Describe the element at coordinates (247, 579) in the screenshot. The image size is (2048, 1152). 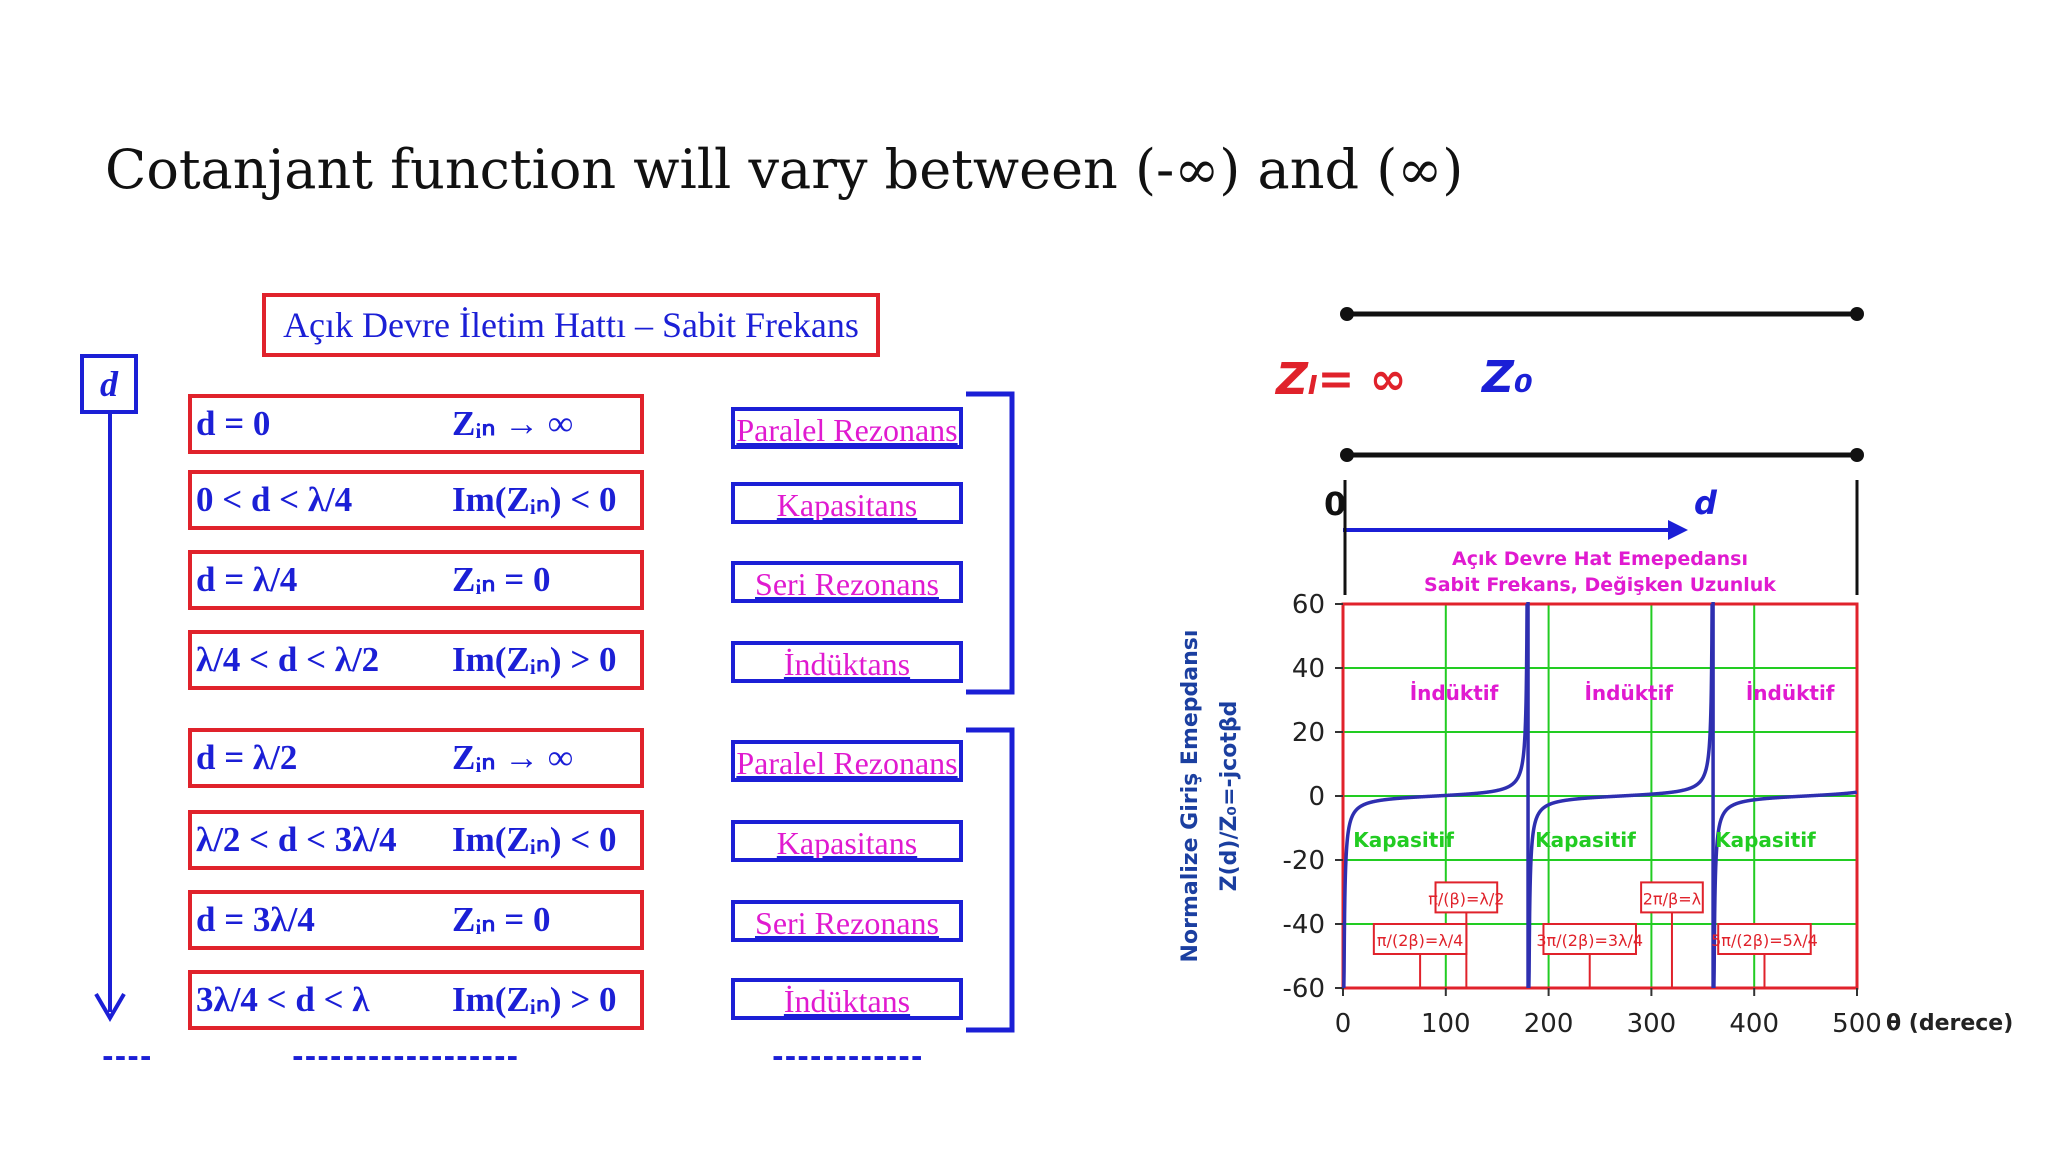
I see `condition-text: d = λ/4` at that location.